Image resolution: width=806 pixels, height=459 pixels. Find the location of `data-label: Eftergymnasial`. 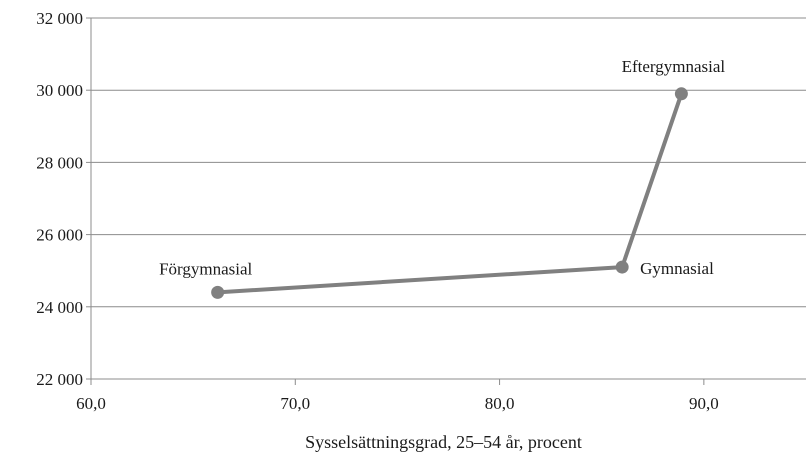

data-label: Eftergymnasial is located at coordinates (674, 66).